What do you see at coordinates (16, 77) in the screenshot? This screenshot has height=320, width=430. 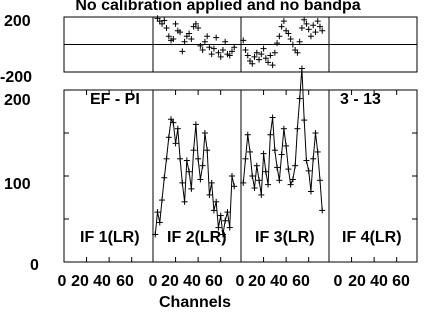 I see `phase-ytick-label: -200` at bounding box center [16, 77].